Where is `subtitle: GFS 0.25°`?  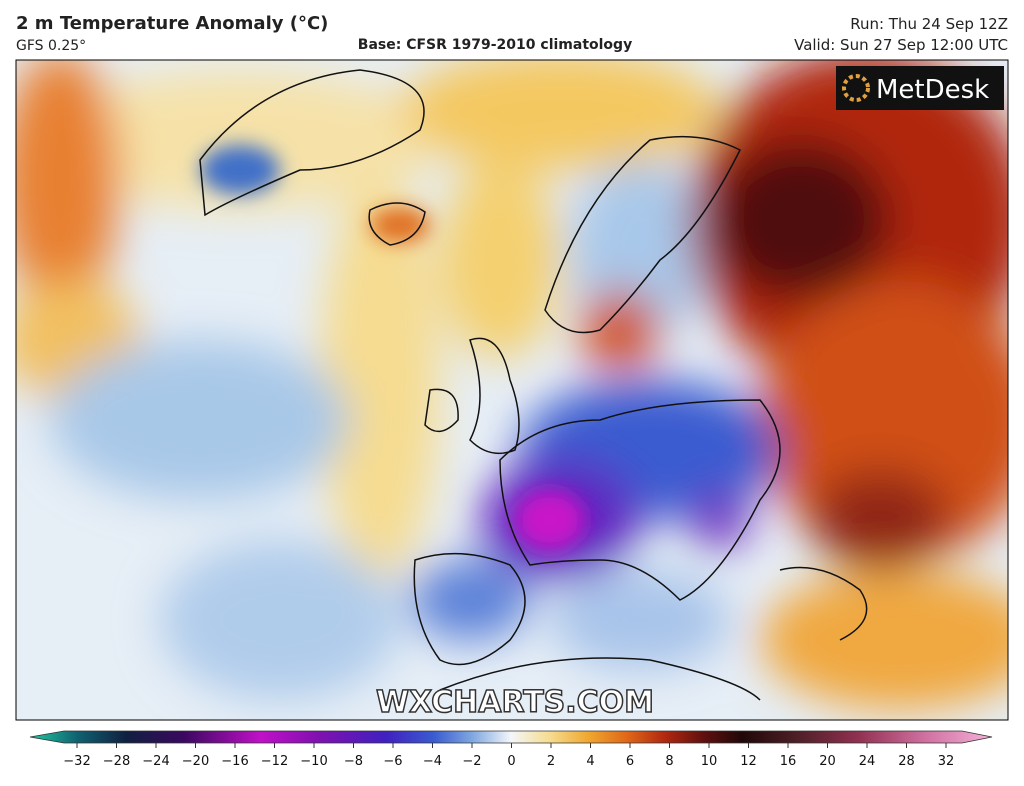 subtitle: GFS 0.25° is located at coordinates (51, 46).